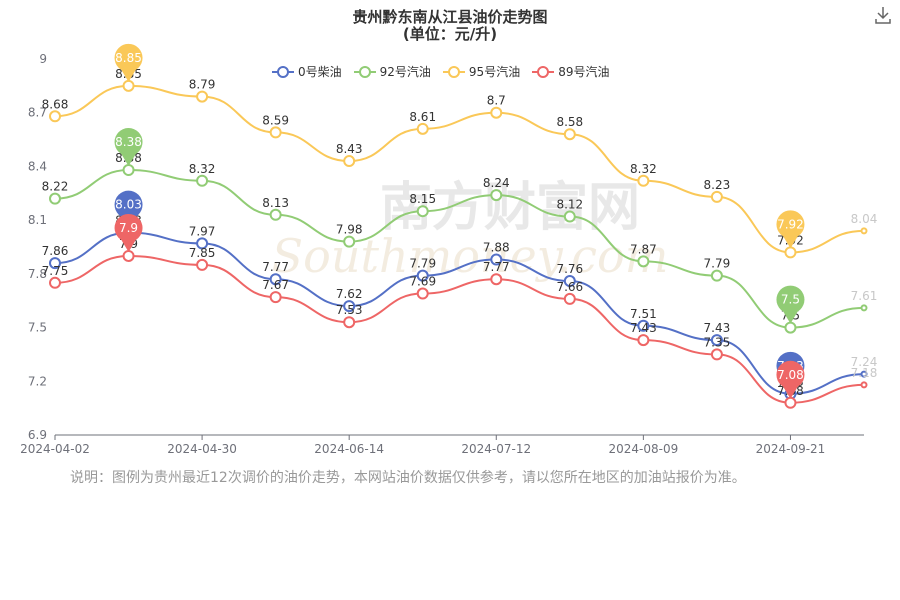  Describe the element at coordinates (55, 251) in the screenshot. I see `data-label: 7.86` at that location.